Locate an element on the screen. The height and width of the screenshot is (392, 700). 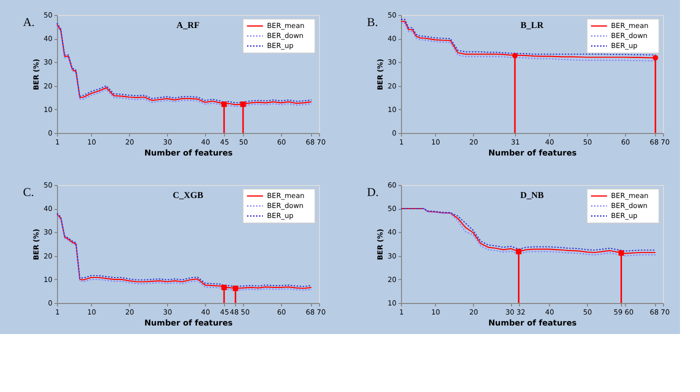
text: D_NB is located at coordinates (532, 195).